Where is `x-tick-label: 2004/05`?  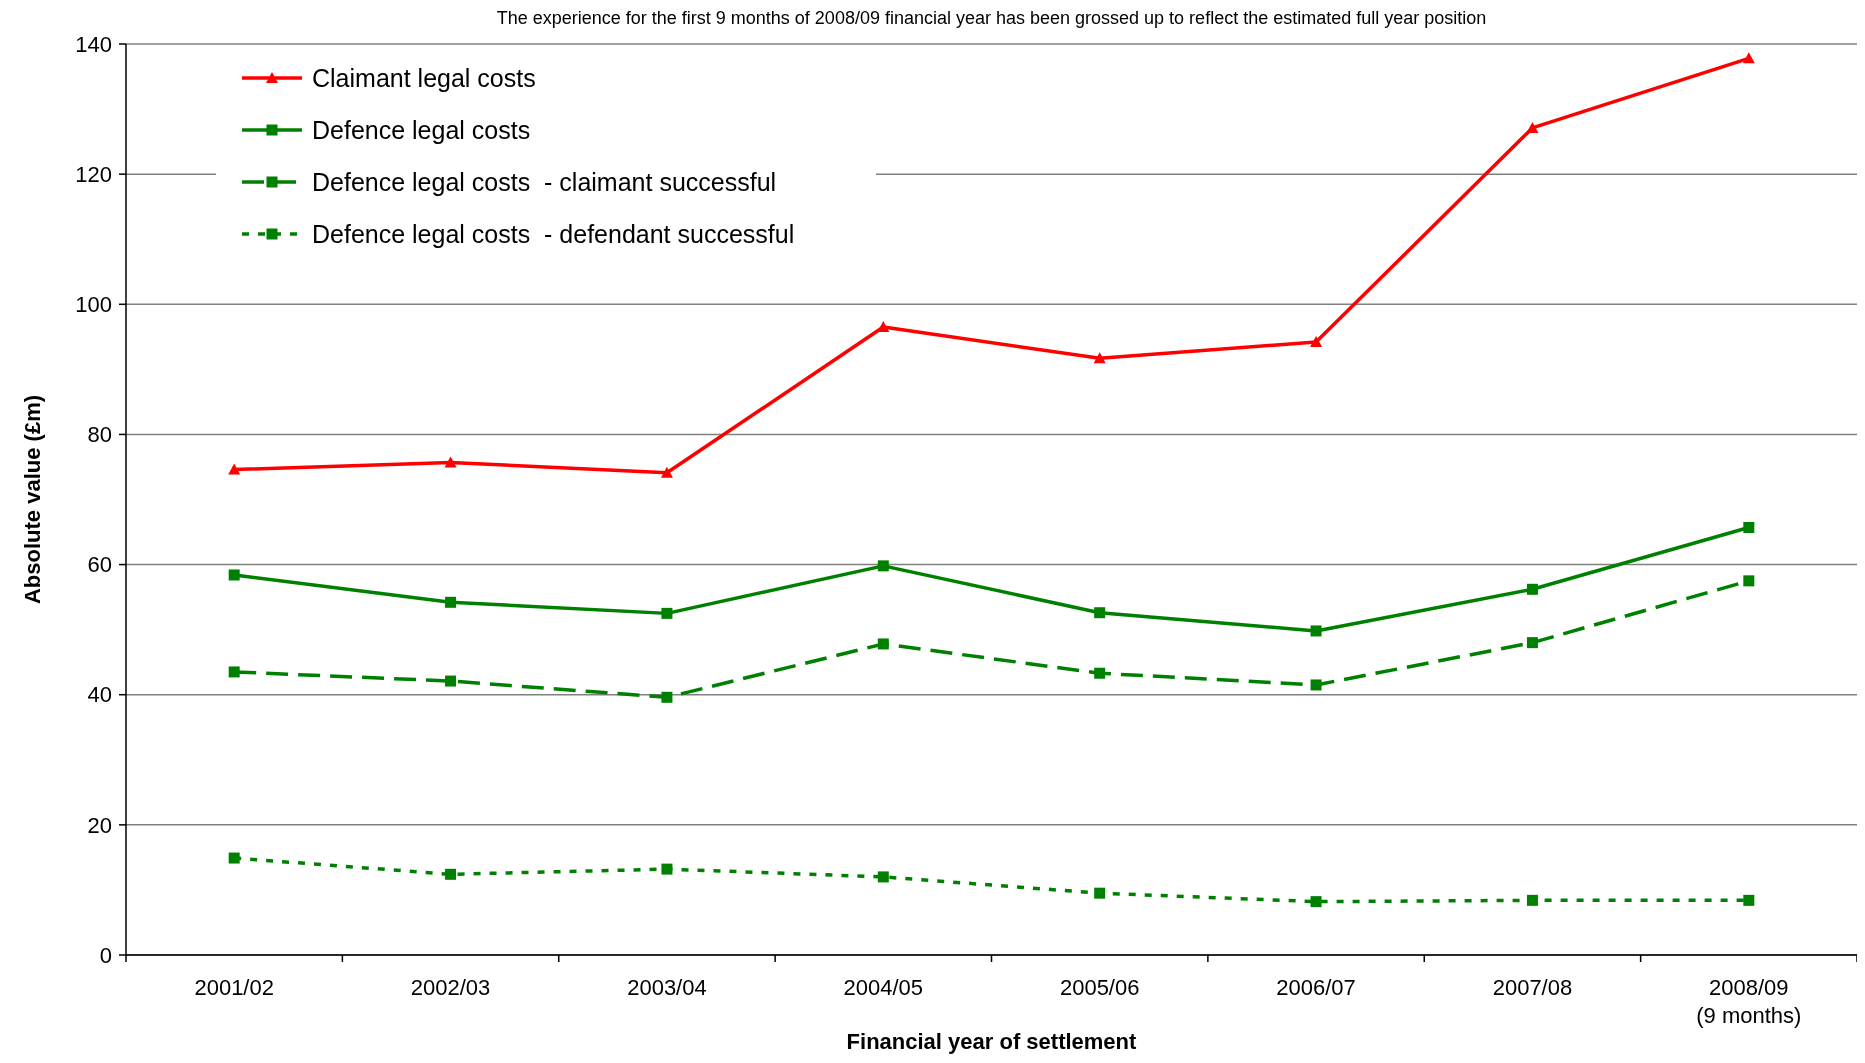
x-tick-label: 2004/05 is located at coordinates (883, 987).